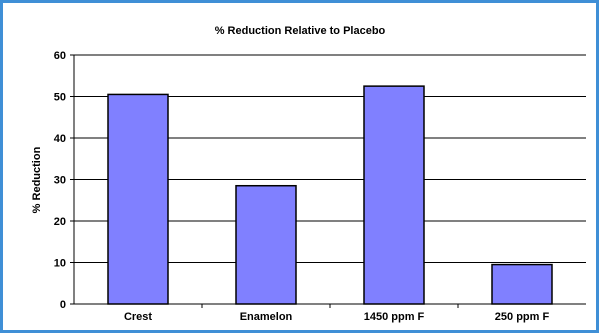 The image size is (599, 333). I want to click on y-tick-label: 10, so click(60, 264).